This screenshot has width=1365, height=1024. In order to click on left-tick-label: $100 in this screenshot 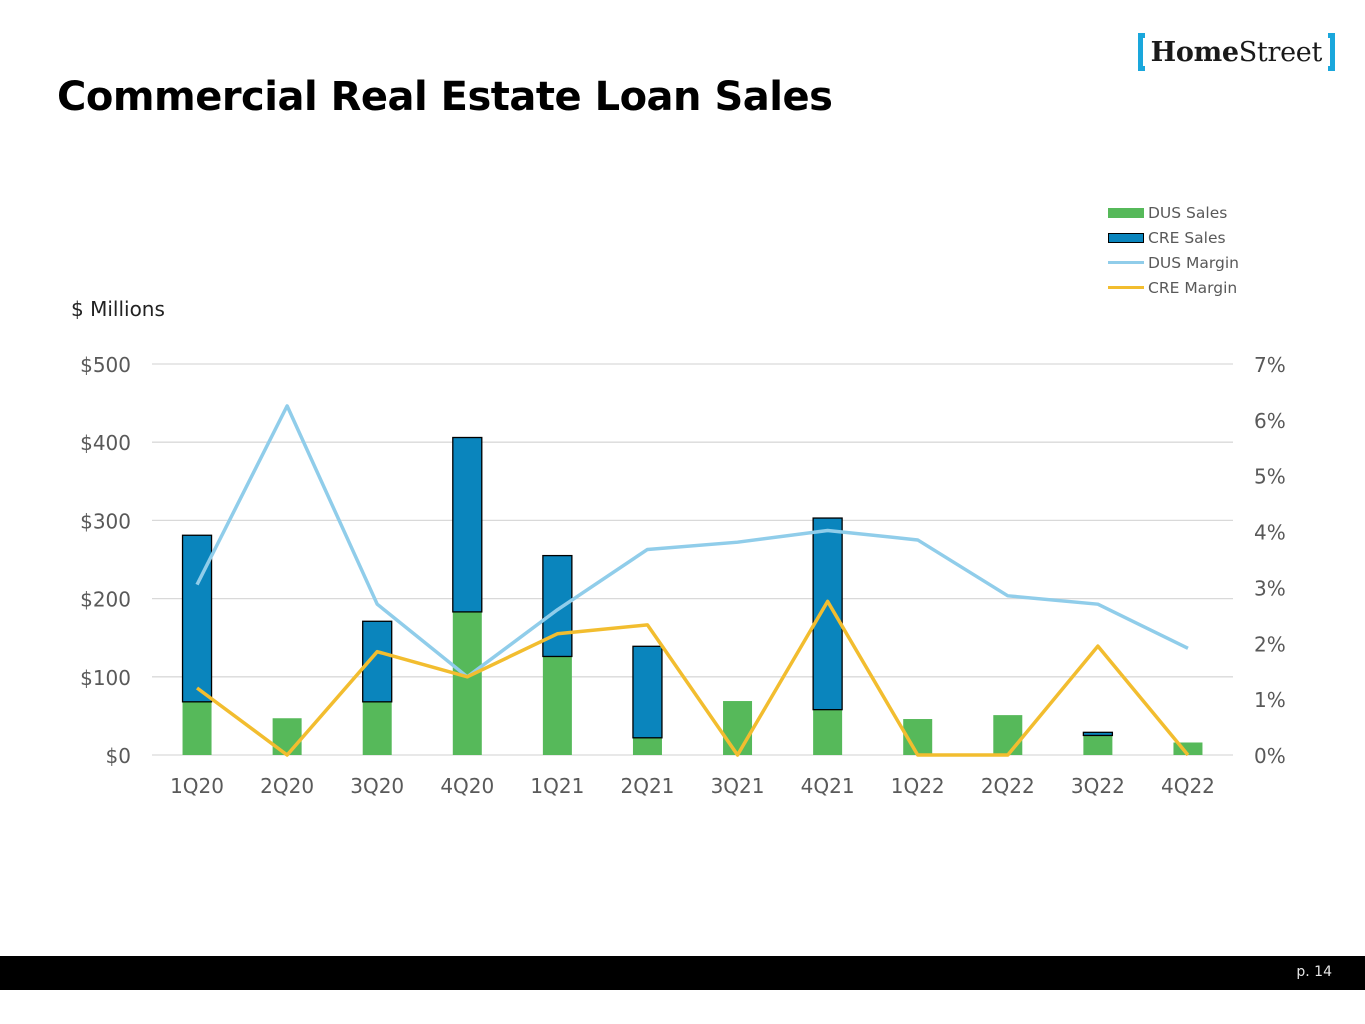, I will do `click(105, 678)`.